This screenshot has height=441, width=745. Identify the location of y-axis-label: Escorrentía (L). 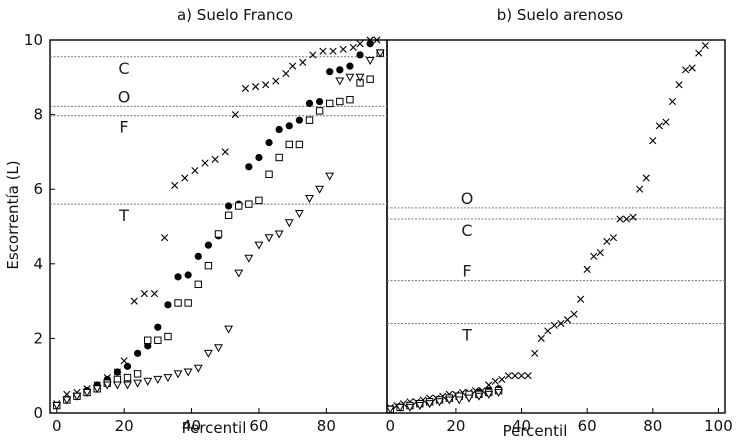
(13, 214).